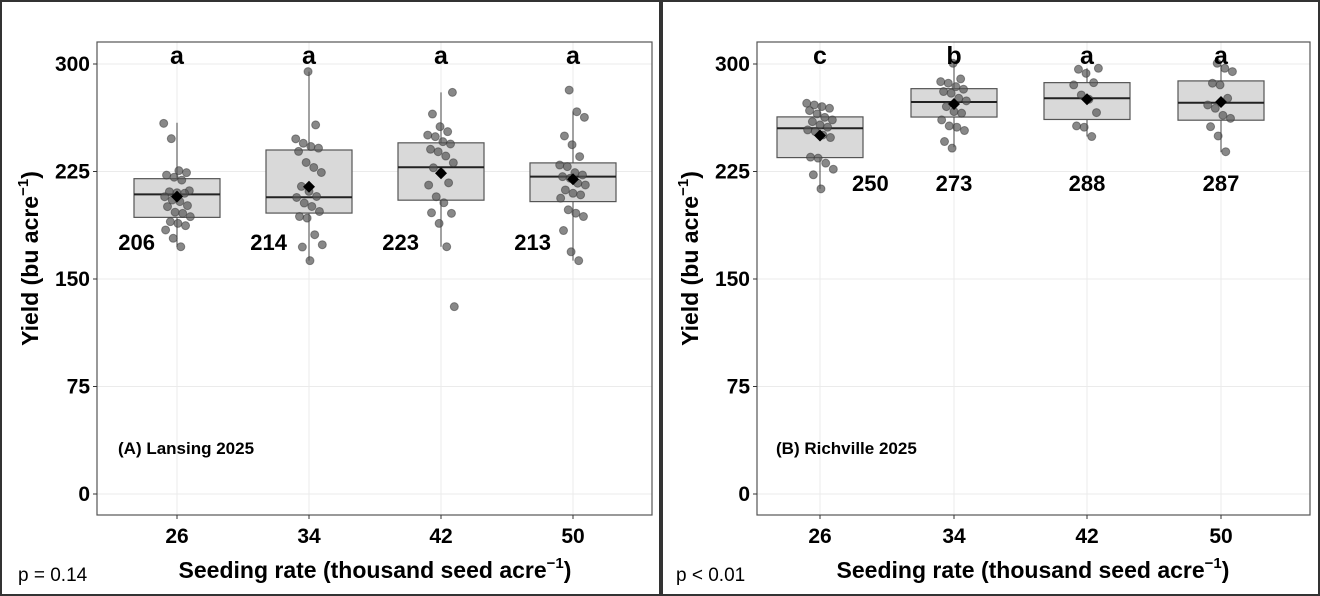 The height and width of the screenshot is (596, 1320). What do you see at coordinates (176, 536) in the screenshot?
I see `x-tick-label: 26` at bounding box center [176, 536].